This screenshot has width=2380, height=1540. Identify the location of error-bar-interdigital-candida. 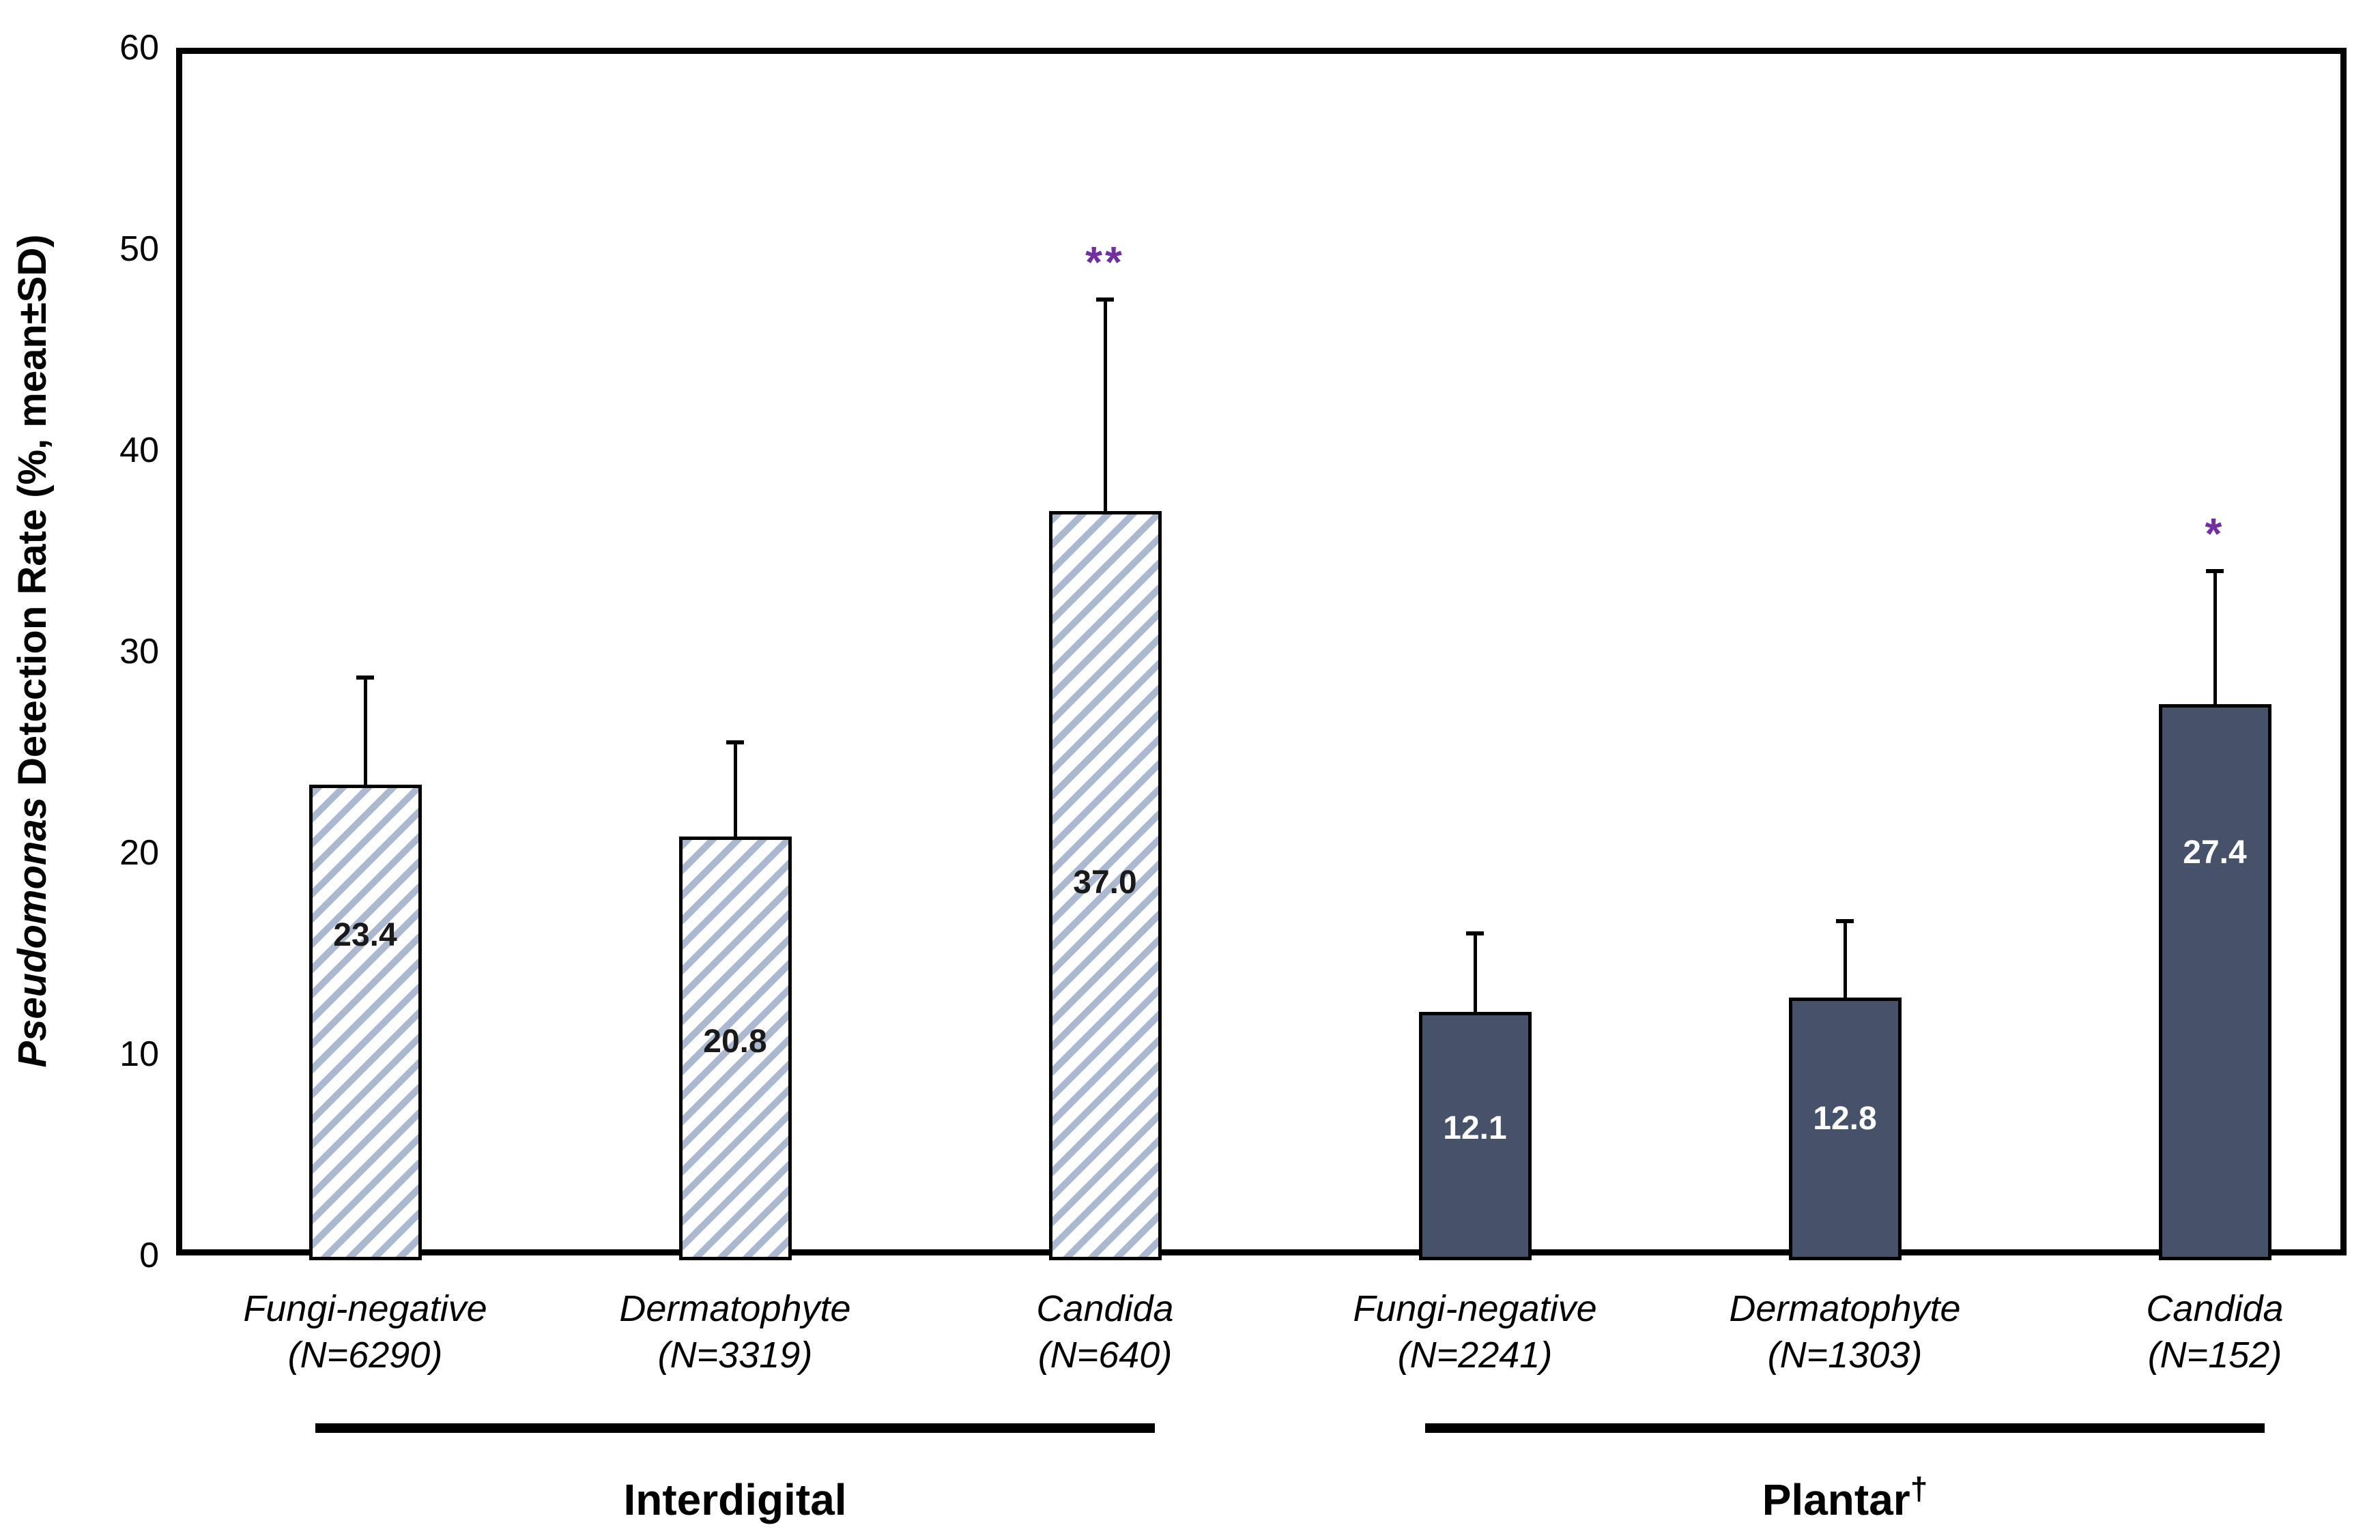
(1105, 405).